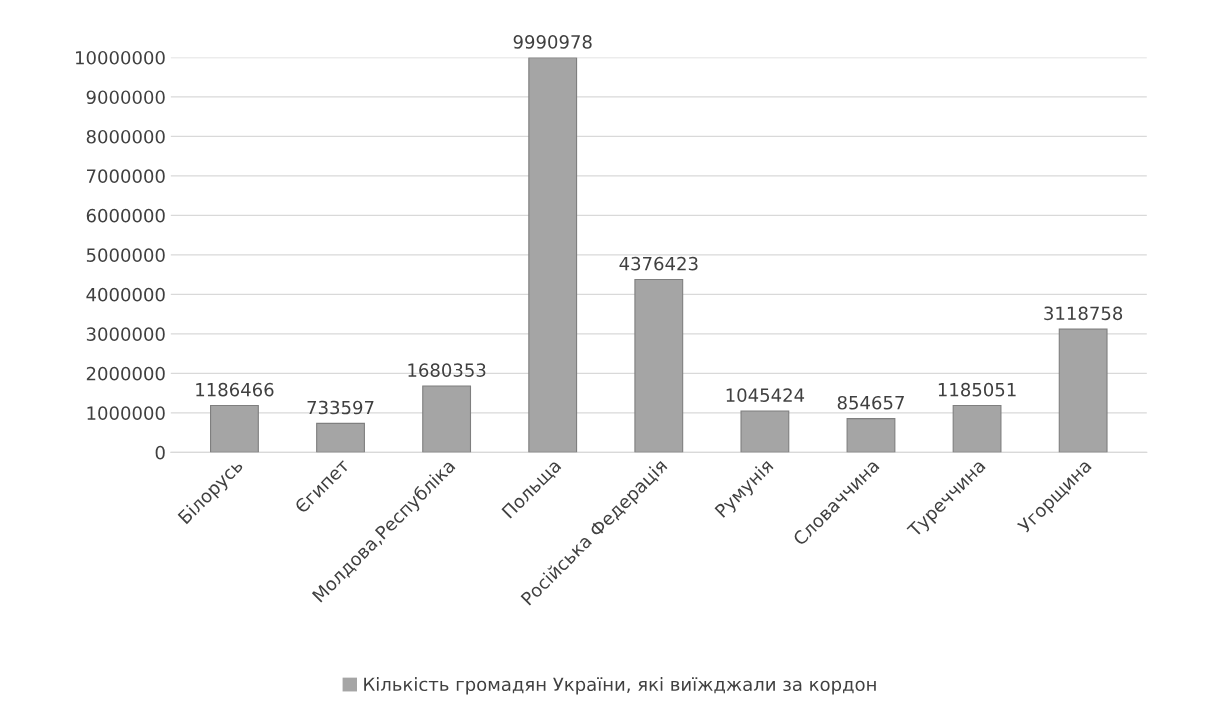 Image resolution: width=1220 pixels, height=718 pixels. What do you see at coordinates (126, 176) in the screenshot?
I see `y-tick-label: 7000000` at bounding box center [126, 176].